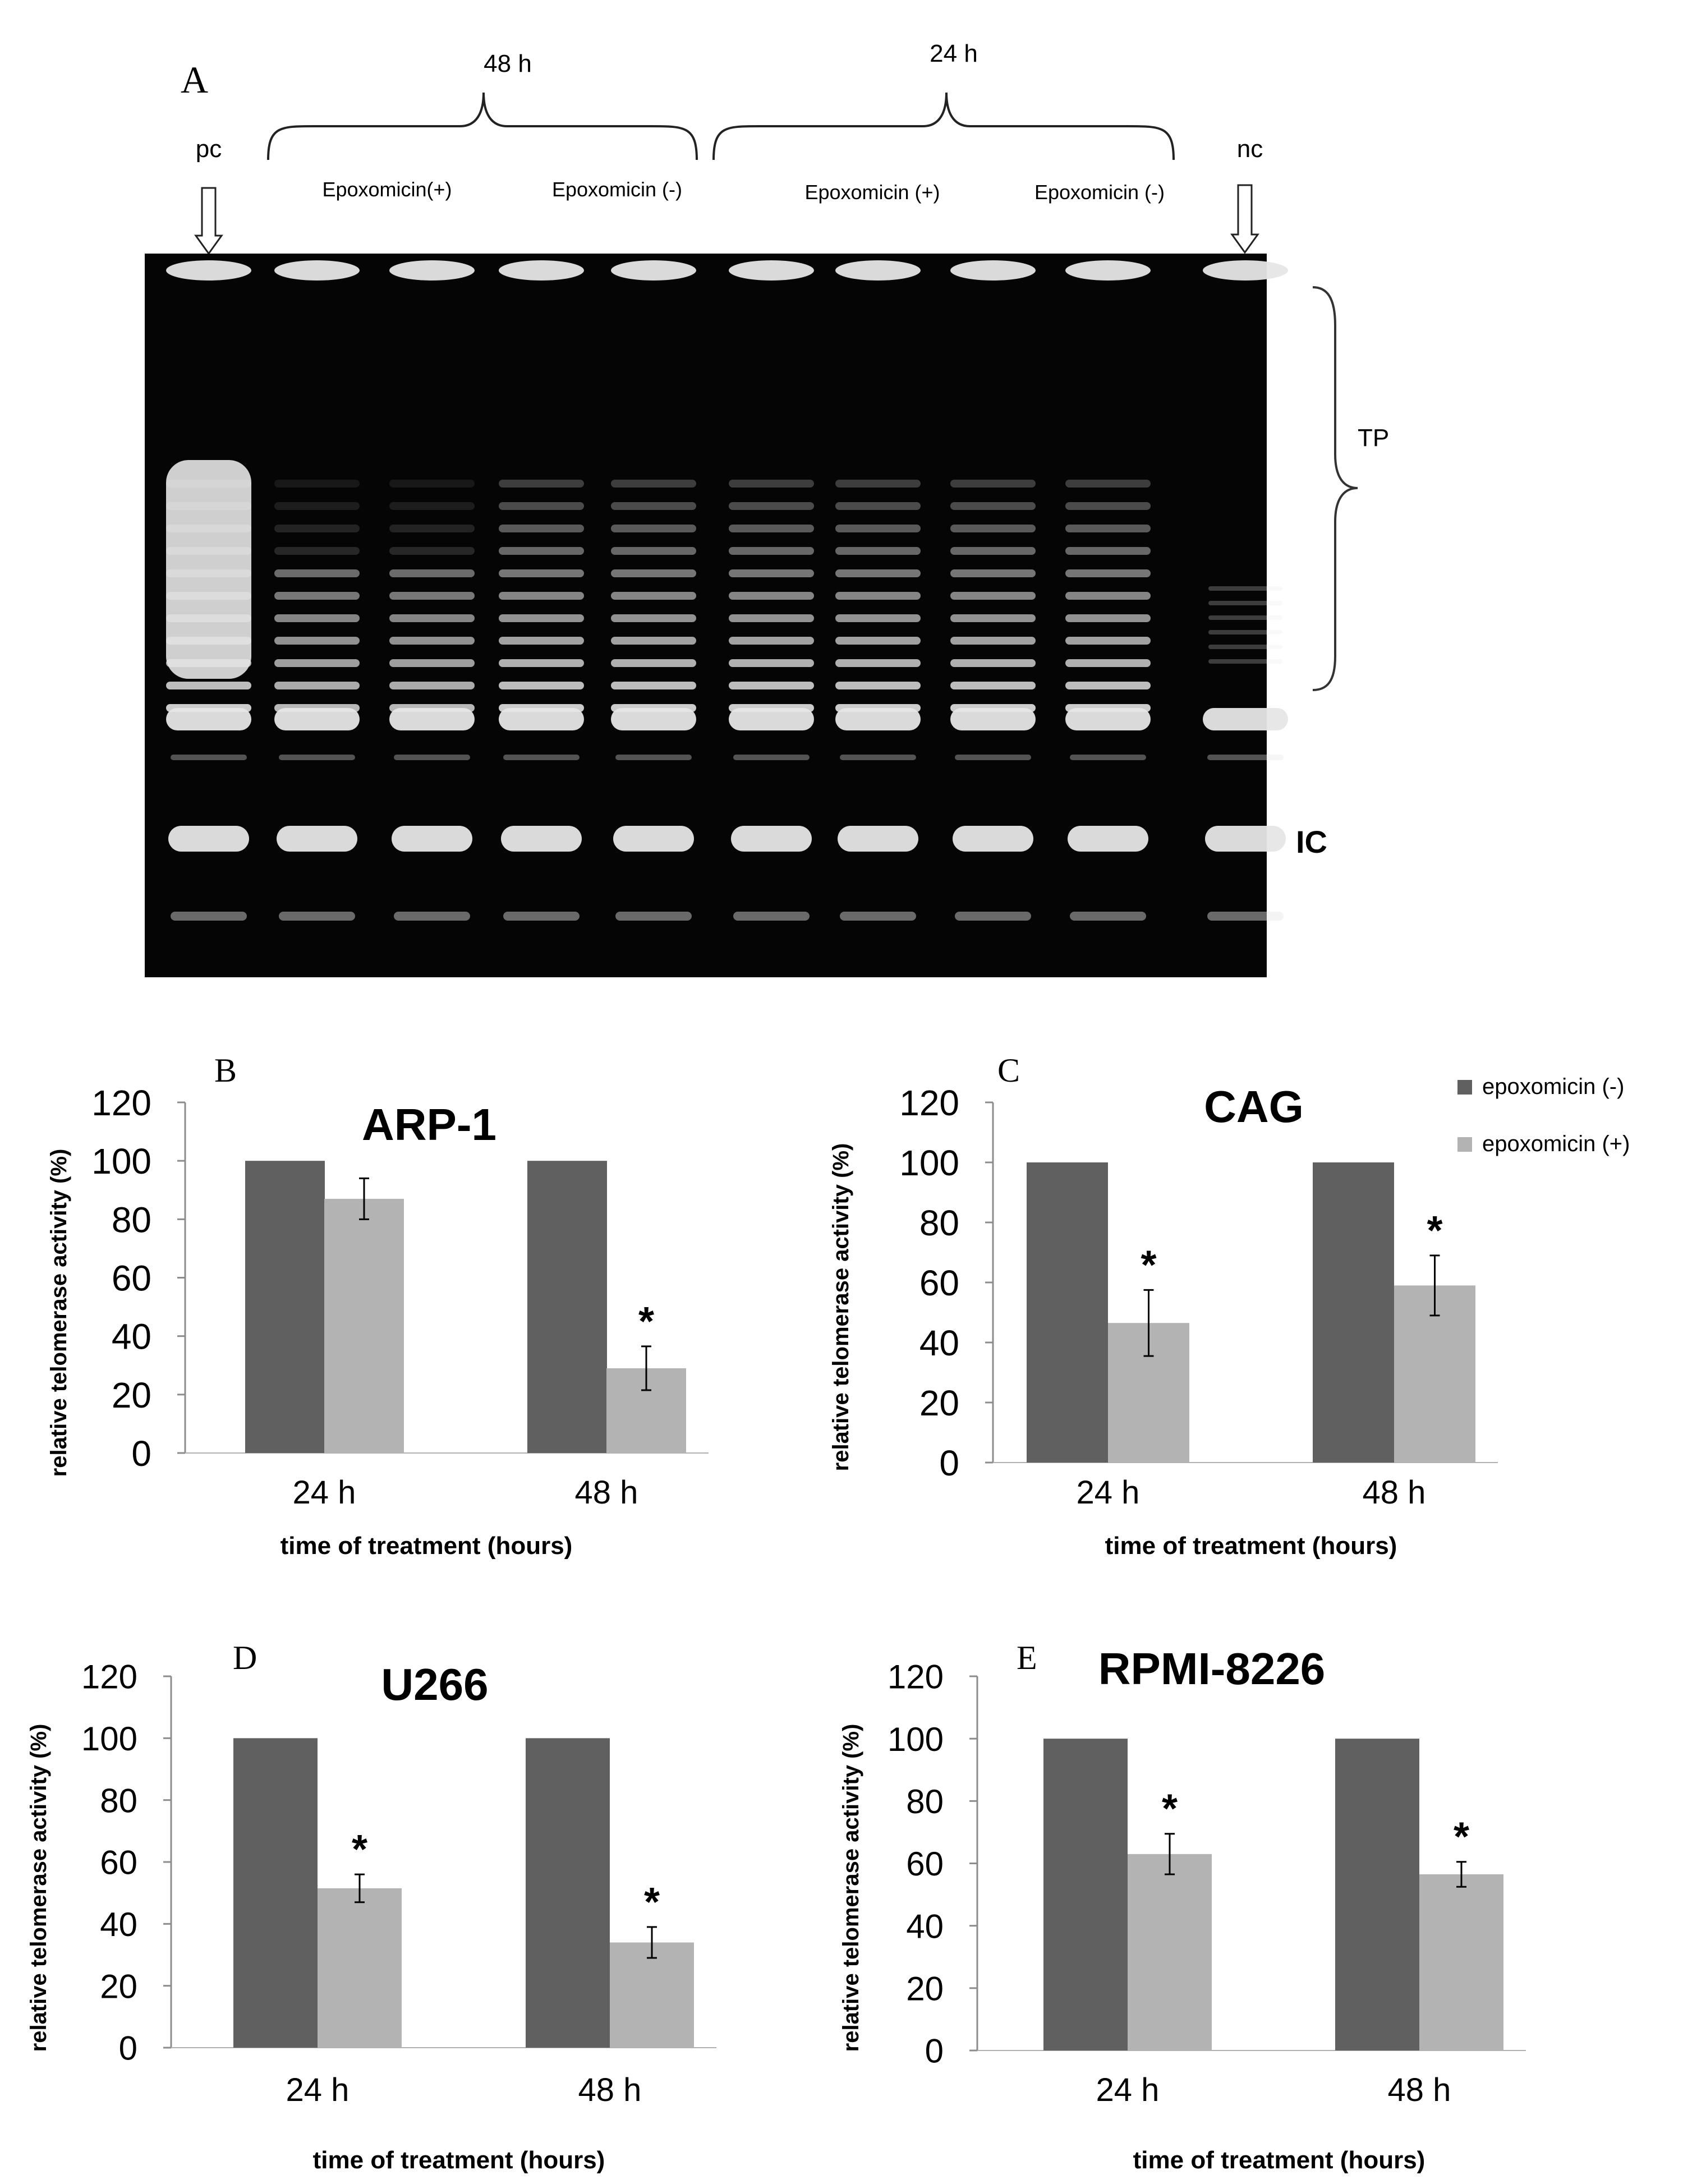 The width and height of the screenshot is (1683, 2184). I want to click on significance-star: *, so click(652, 1902).